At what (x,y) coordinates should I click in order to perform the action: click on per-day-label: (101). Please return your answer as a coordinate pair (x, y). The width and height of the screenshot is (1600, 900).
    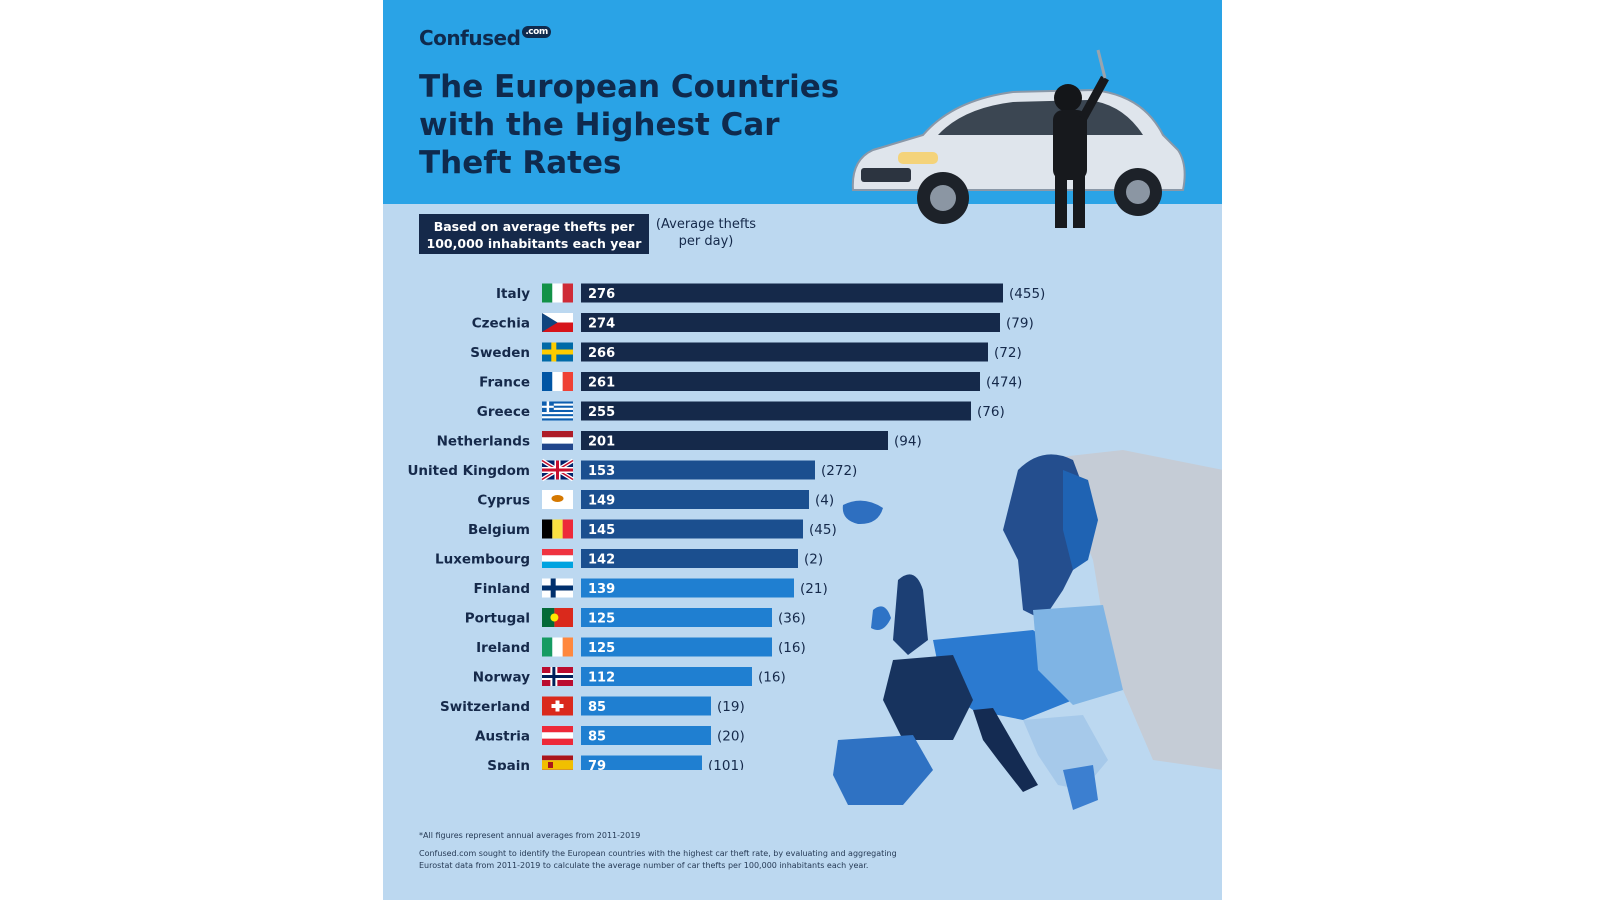
    Looking at the image, I should click on (726, 764).